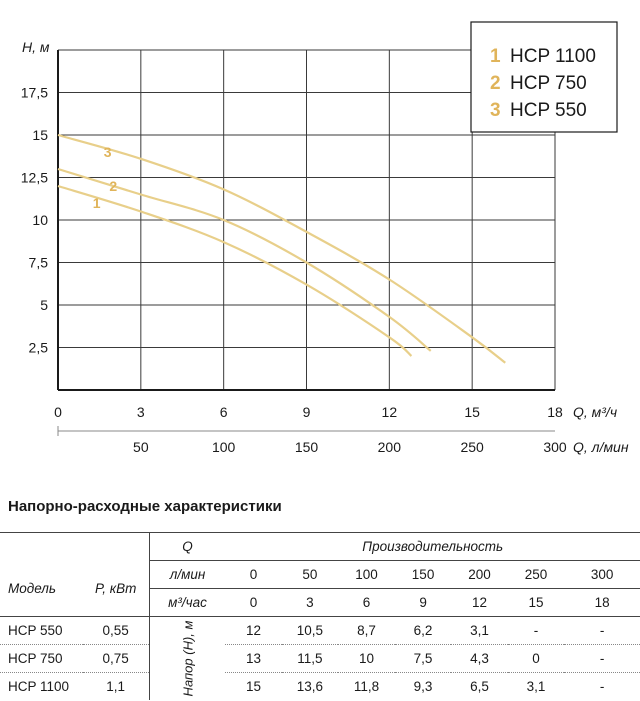  Describe the element at coordinates (310, 630) in the screenshot. I see `value-cell: 10,5` at that location.